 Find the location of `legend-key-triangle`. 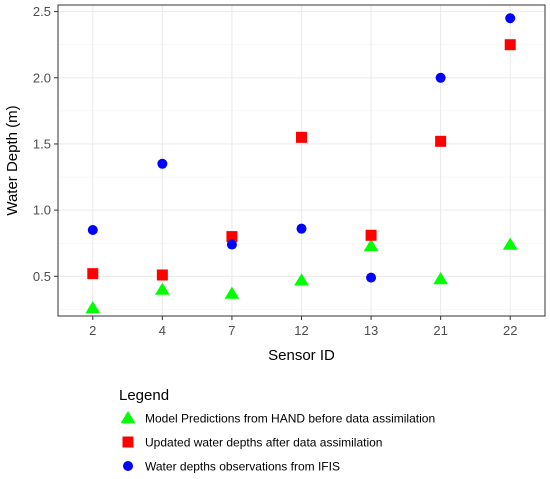

legend-key-triangle is located at coordinates (128, 417).